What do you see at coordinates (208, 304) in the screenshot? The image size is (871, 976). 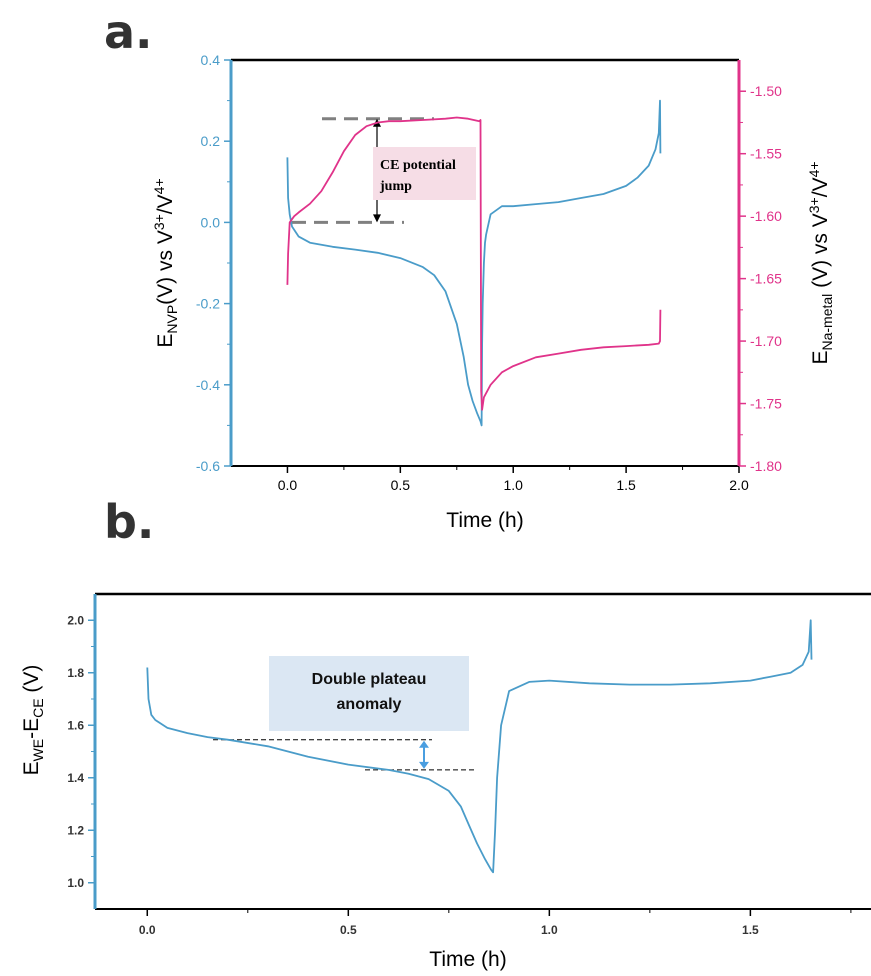 I see `a-left-y-tick-label: -0.2` at bounding box center [208, 304].